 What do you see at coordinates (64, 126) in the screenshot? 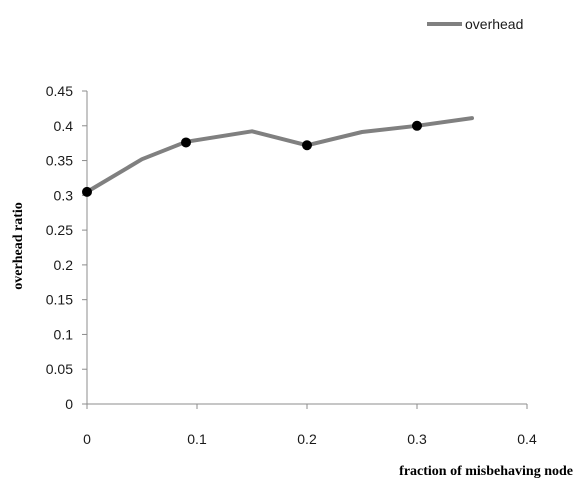
I see `y-tick-label: 0.4` at bounding box center [64, 126].